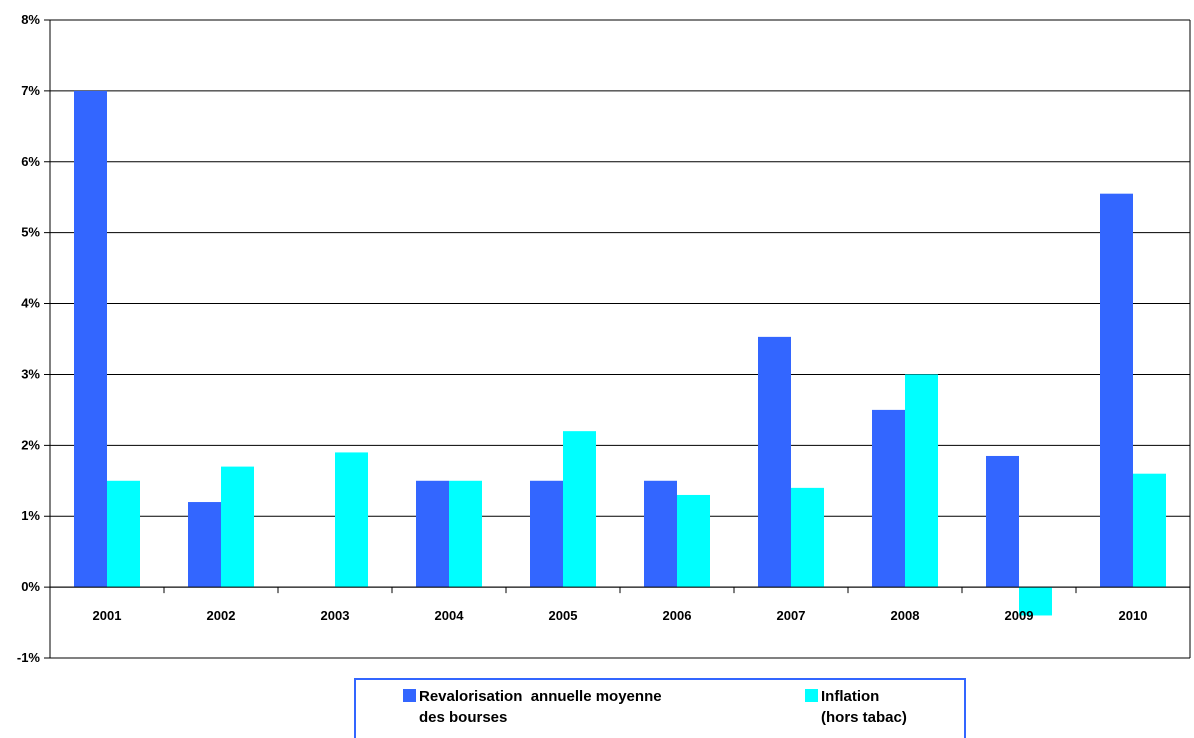 The image size is (1194, 738). Describe the element at coordinates (774, 462) in the screenshot. I see `bar-revalorisation-2007` at that location.